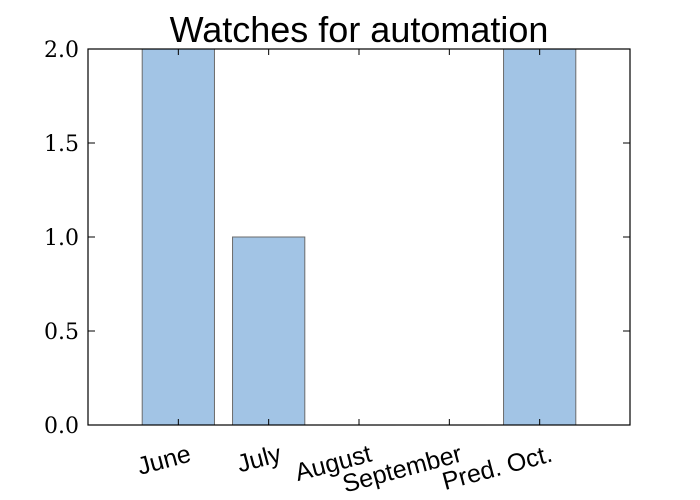 This screenshot has width=700, height=500. What do you see at coordinates (61, 238) in the screenshot?
I see `y-tick-label: 1.0` at bounding box center [61, 238].